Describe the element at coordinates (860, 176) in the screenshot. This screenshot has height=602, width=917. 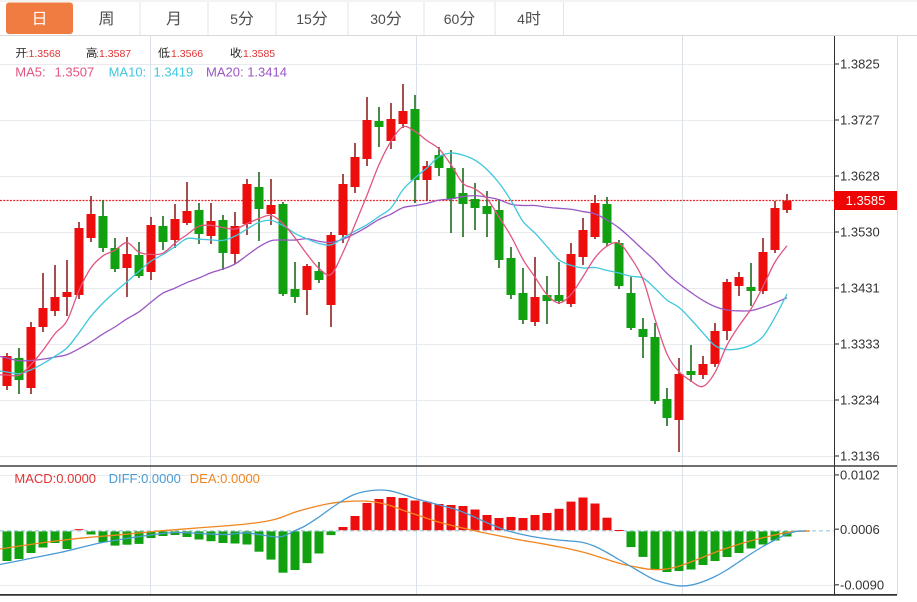
I see `svg-text: 1.3628` at that location.